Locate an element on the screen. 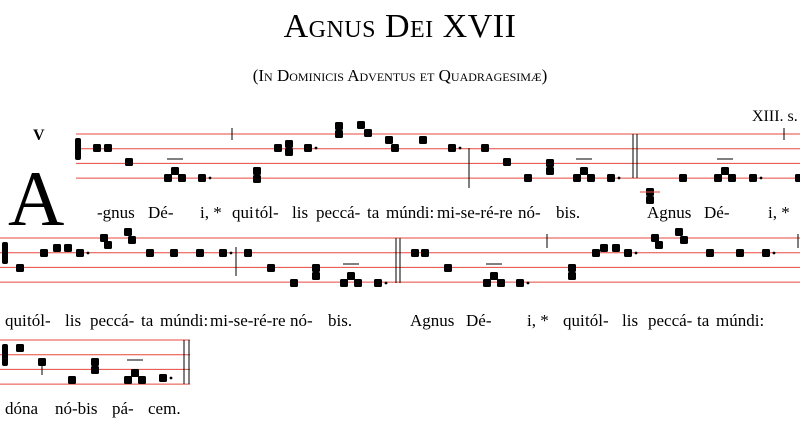  lyric-syllable: nó- is located at coordinates (529, 212).